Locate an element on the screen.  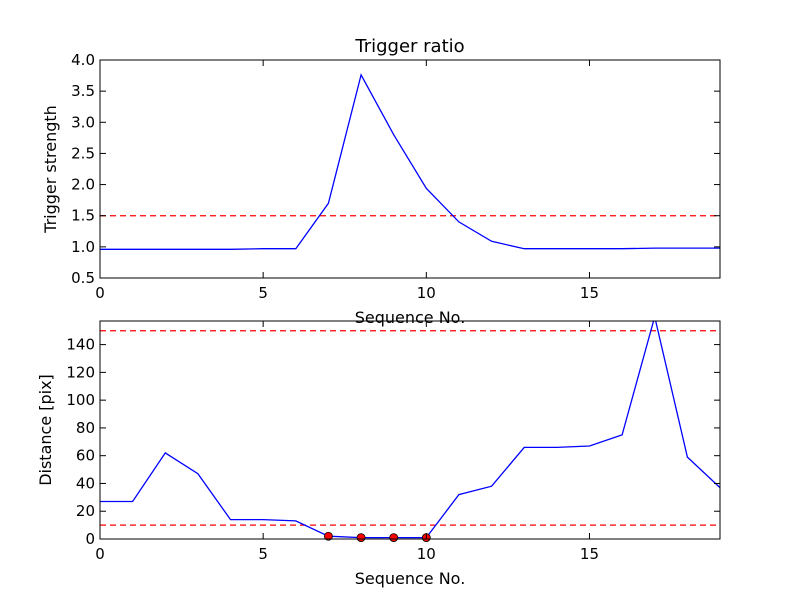
y-tick-label: 80 is located at coordinates (85, 428).